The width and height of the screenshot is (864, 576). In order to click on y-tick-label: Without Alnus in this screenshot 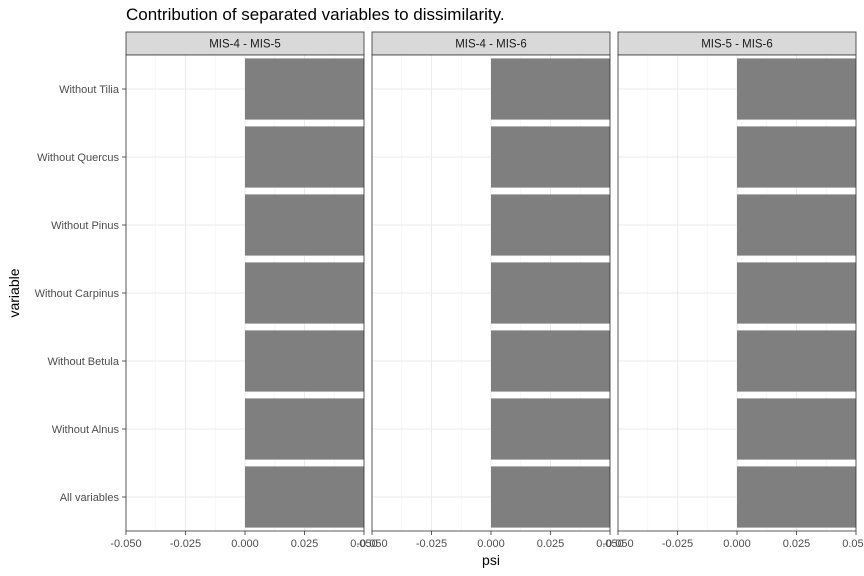, I will do `click(86, 430)`.